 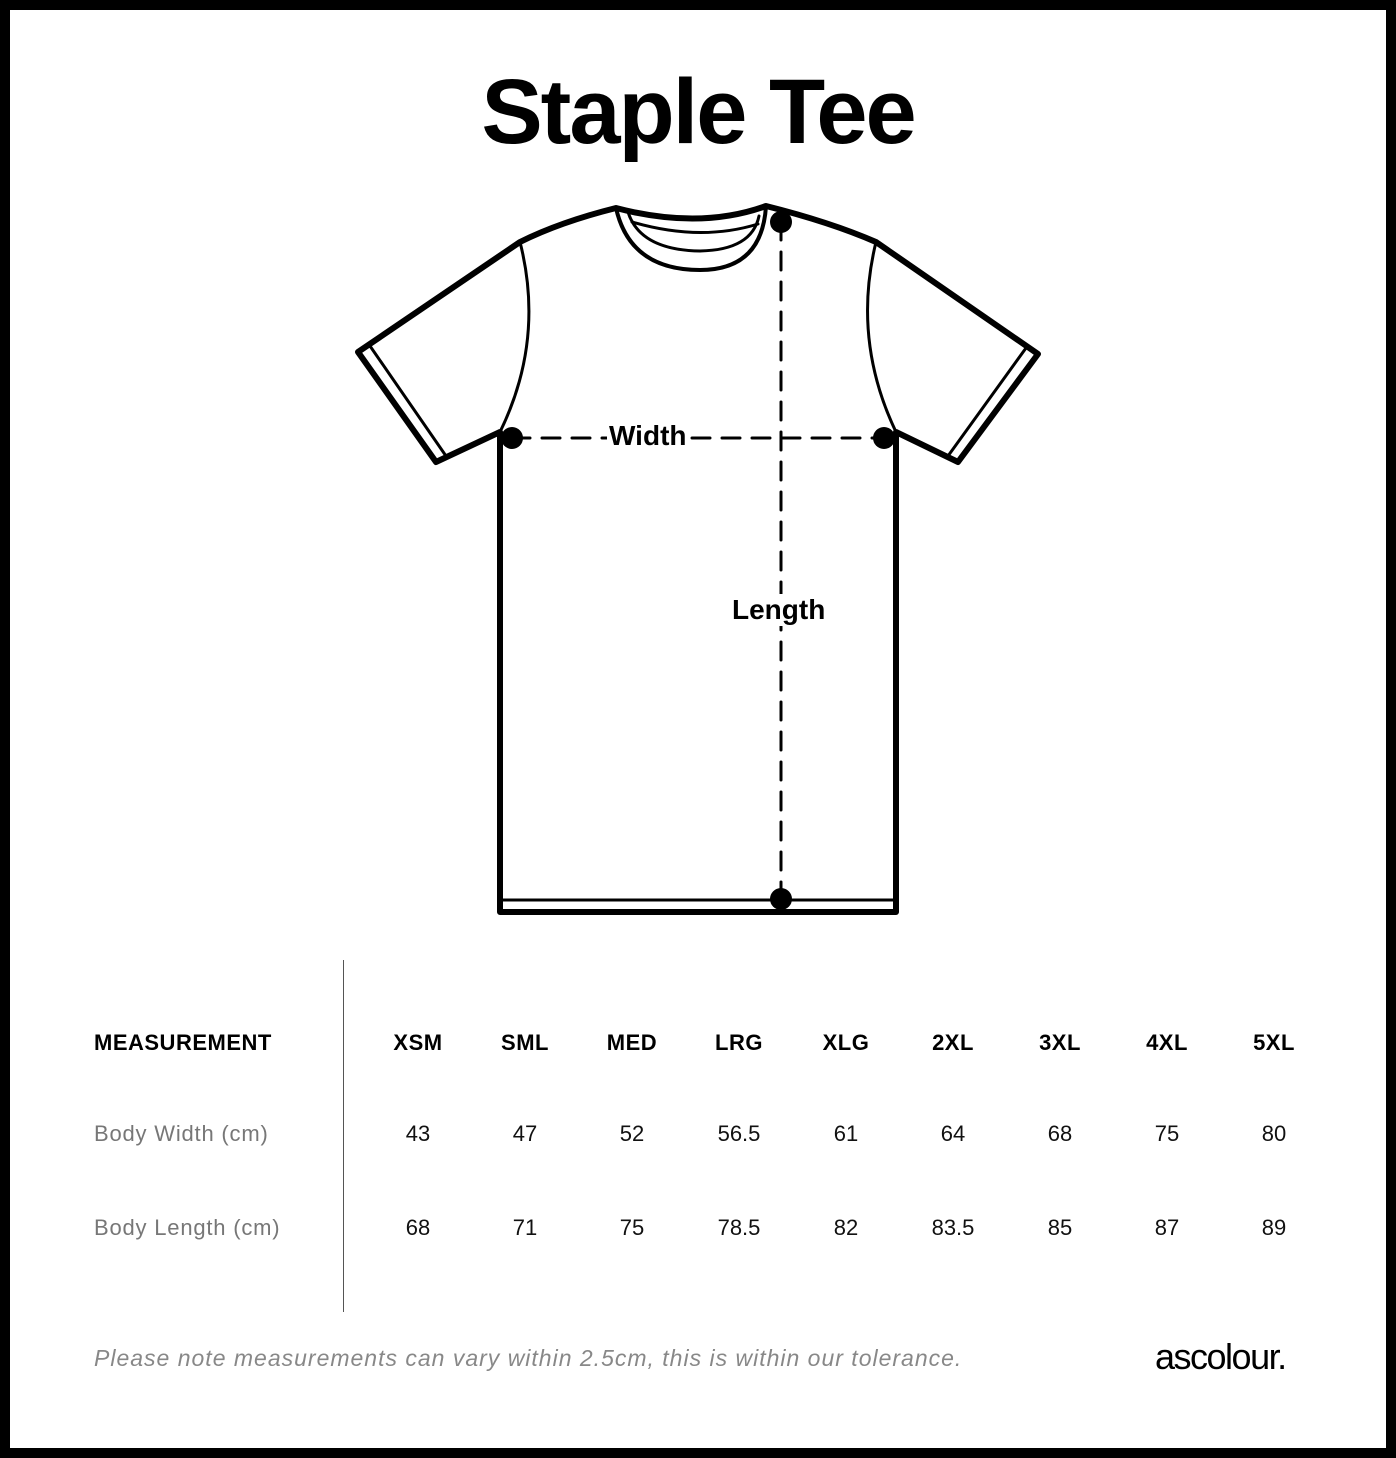 What do you see at coordinates (1274, 1042) in the screenshot?
I see `size-header: 5XL` at bounding box center [1274, 1042].